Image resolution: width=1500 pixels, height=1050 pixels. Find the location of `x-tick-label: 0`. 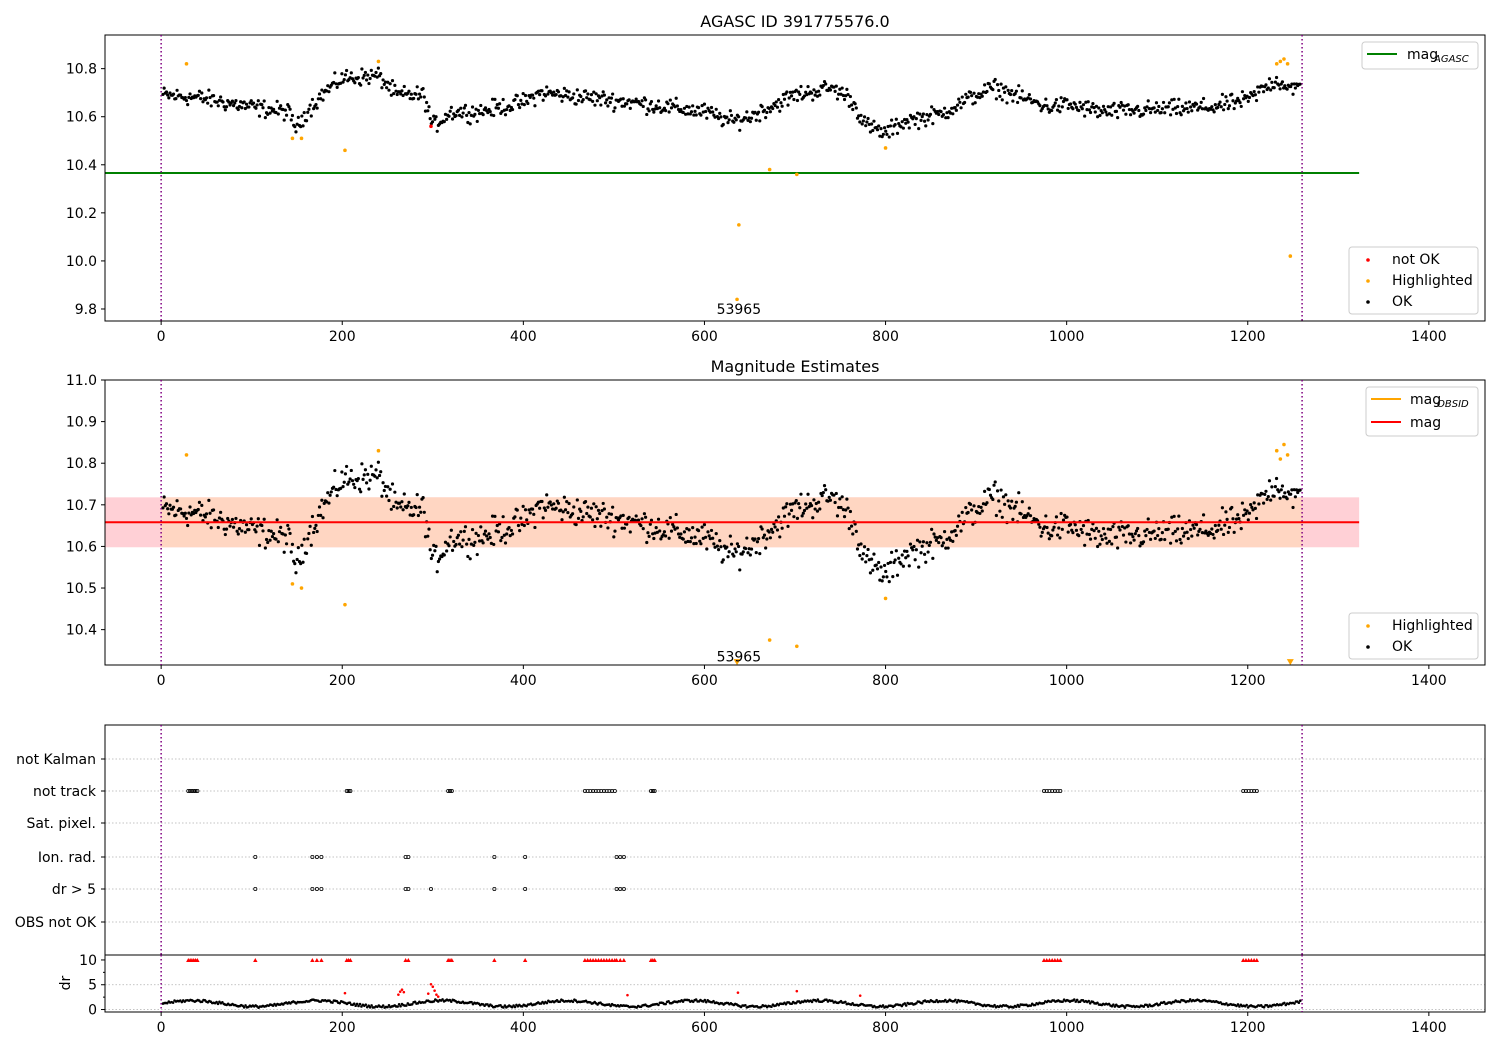

x-tick-label: 0 is located at coordinates (161, 337).